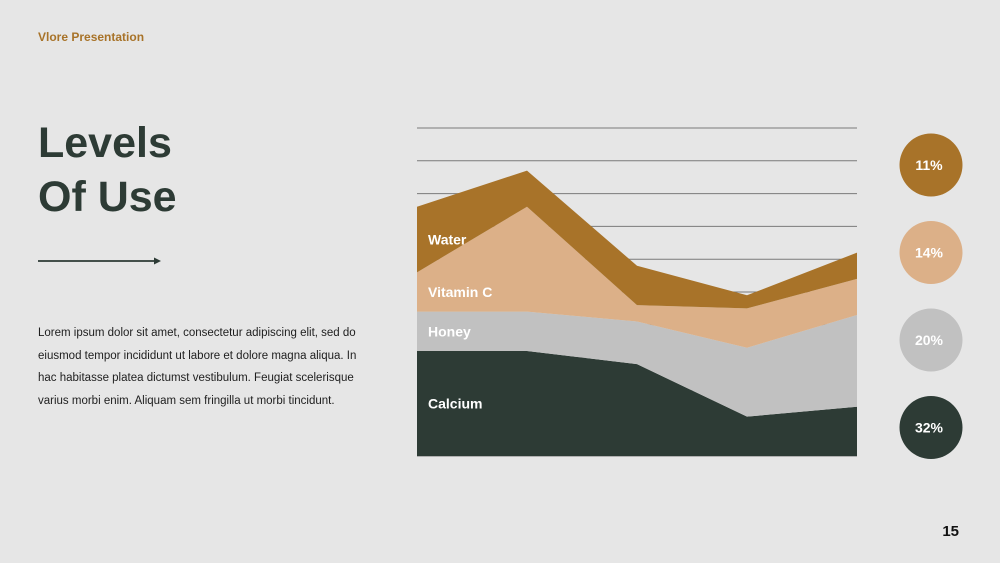 The width and height of the screenshot is (1000, 563). What do you see at coordinates (188, 170) in the screenshot?
I see `page-title: Levels Of Use` at bounding box center [188, 170].